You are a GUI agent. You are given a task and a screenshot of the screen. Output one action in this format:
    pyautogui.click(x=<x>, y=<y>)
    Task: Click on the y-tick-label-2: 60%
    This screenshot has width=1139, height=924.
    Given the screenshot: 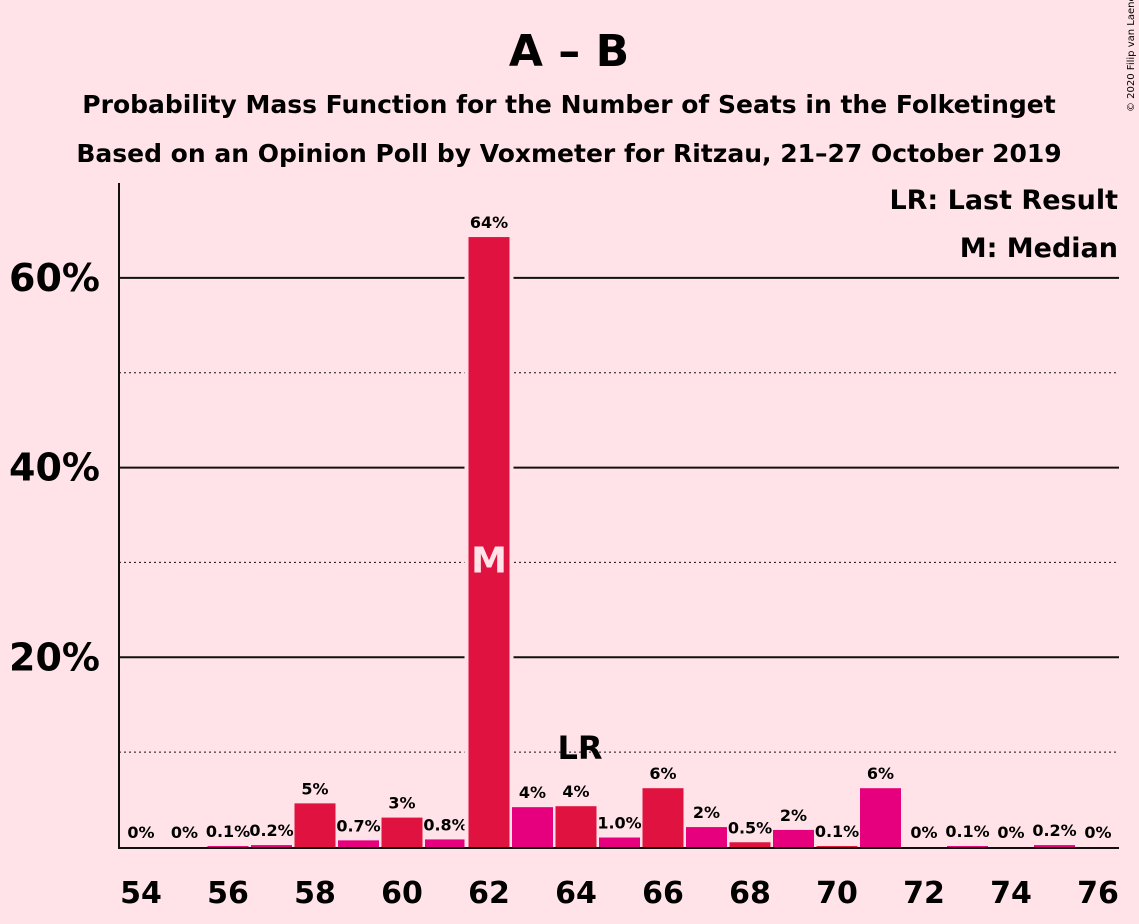 What is the action you would take?
    pyautogui.click(x=54, y=278)
    